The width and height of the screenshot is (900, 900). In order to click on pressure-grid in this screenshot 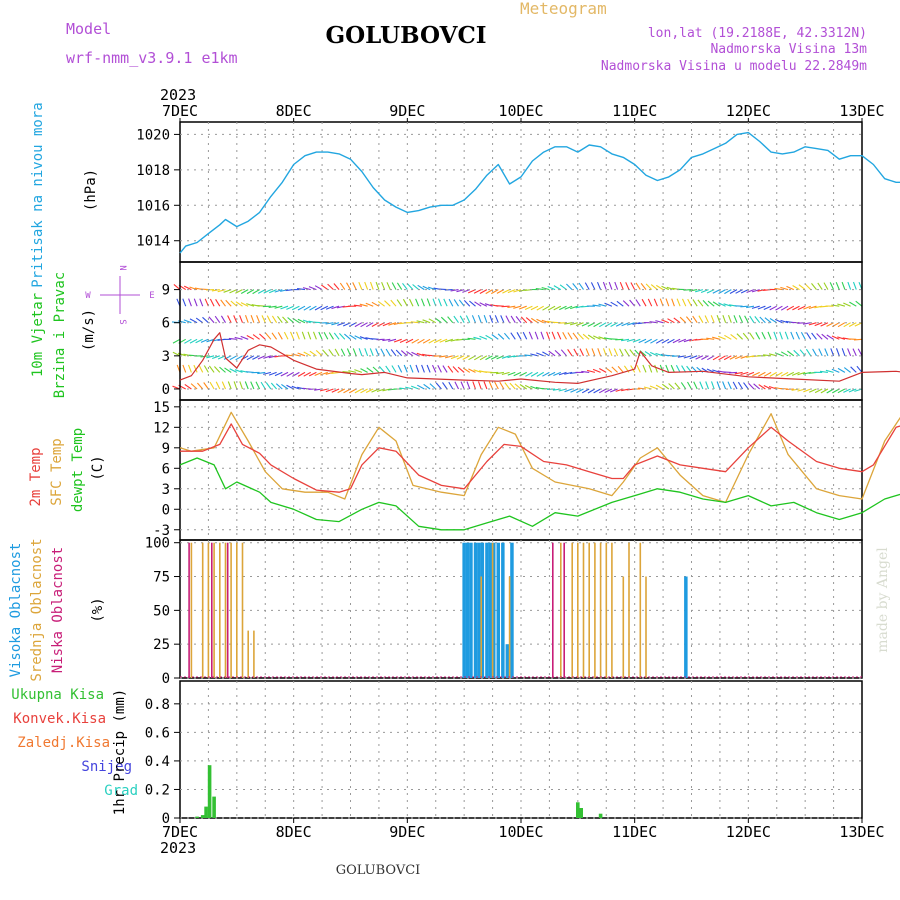, I will do `click(521, 192)`.